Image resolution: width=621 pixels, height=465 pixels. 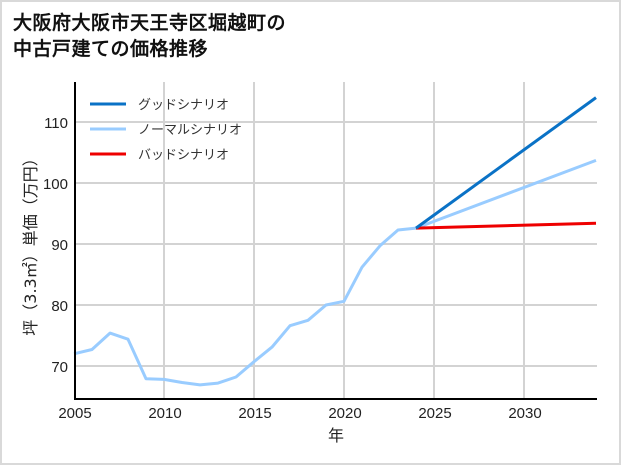 What do you see at coordinates (164, 413) in the screenshot?
I see `x-tick-label: 2010` at bounding box center [164, 413].